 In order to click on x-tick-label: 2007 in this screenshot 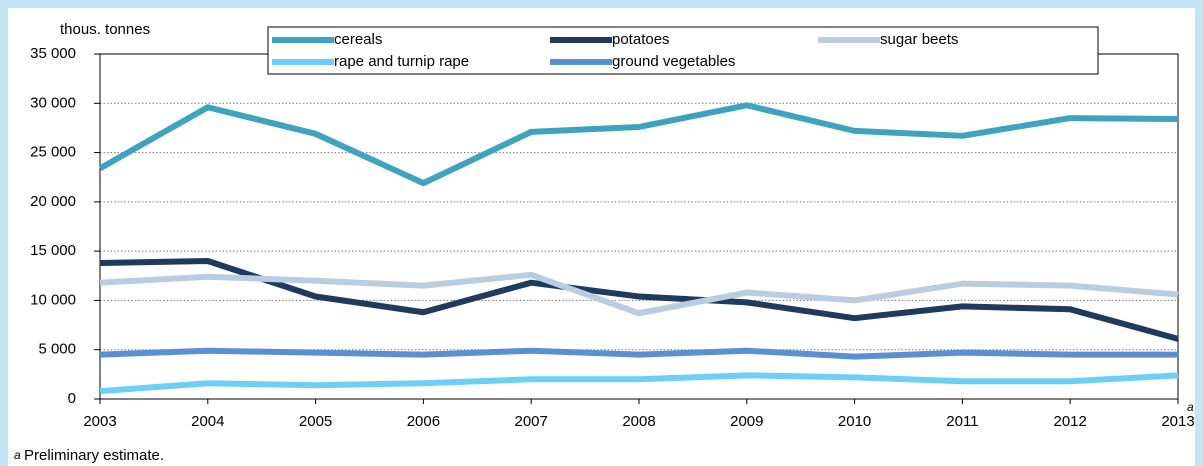, I will do `click(531, 421)`.